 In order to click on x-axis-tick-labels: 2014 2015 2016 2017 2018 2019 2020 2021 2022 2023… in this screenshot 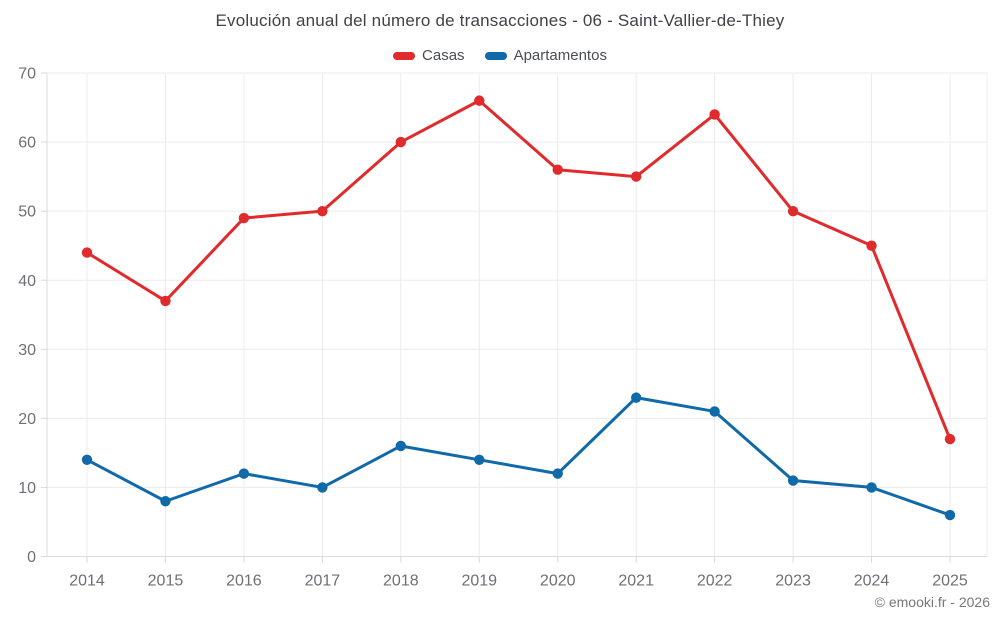, I will do `click(518, 581)`.